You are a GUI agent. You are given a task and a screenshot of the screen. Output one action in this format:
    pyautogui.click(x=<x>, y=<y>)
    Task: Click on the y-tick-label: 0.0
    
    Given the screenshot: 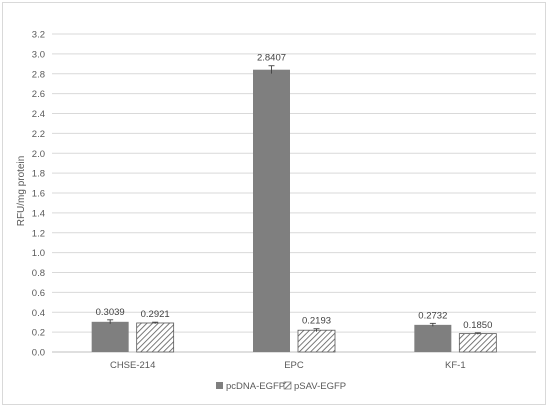 What is the action you would take?
    pyautogui.click(x=38, y=353)
    